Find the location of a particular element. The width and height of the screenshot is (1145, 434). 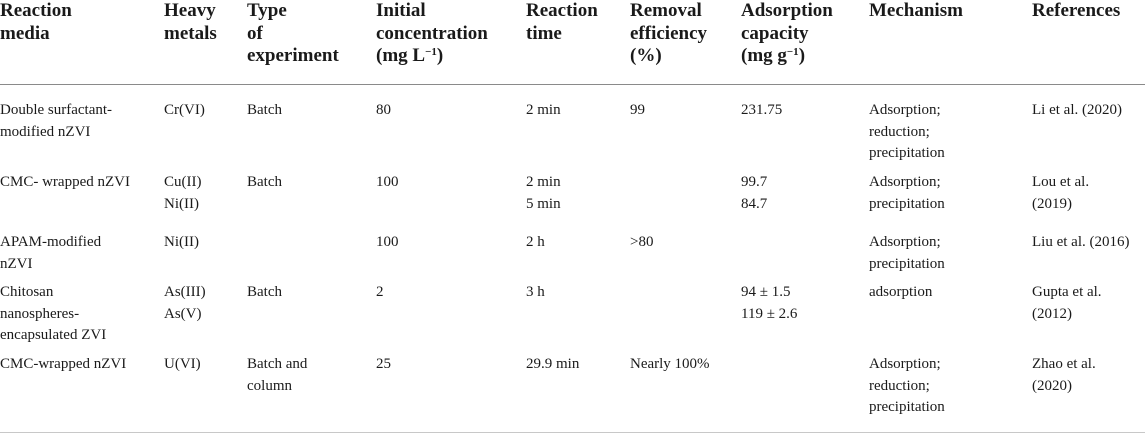

cell-adsorption-capacity: 94 ± 1.5 119 ± 2.6 is located at coordinates (769, 303).